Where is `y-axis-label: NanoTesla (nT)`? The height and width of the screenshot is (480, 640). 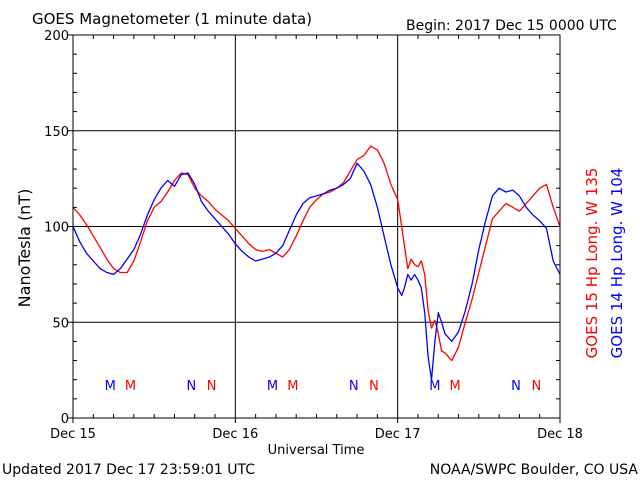
y-axis-label: NanoTesla (nT) is located at coordinates (24, 248).